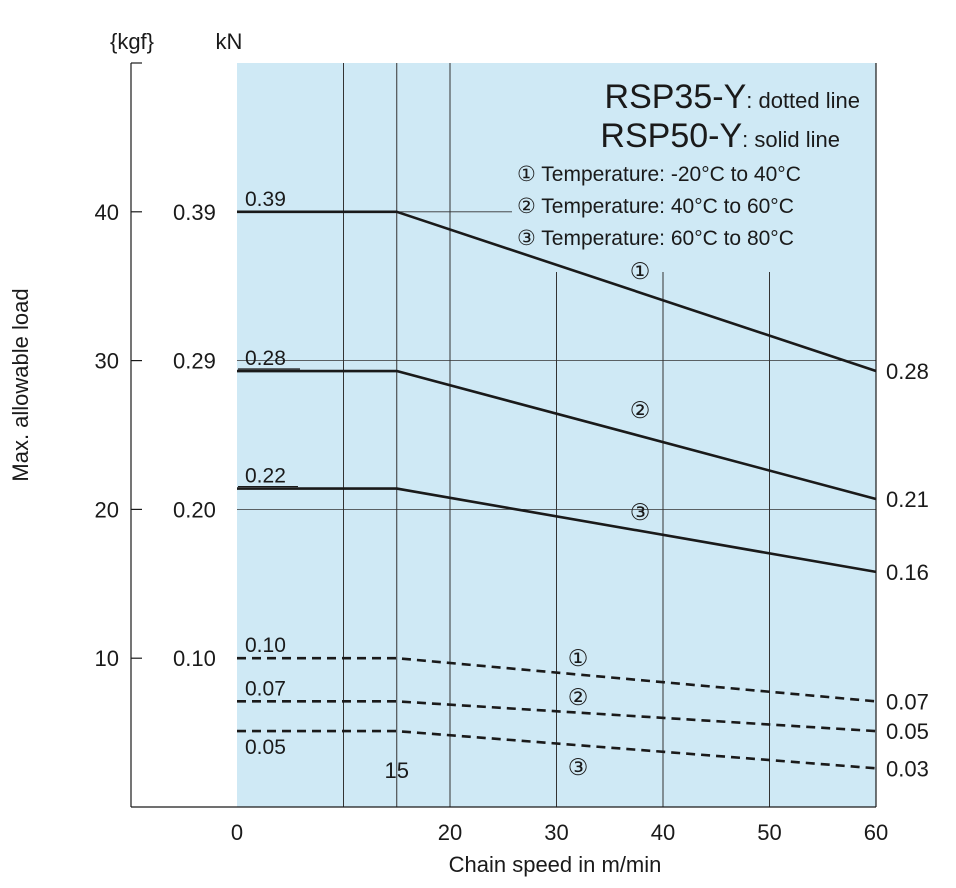  Describe the element at coordinates (194, 212) in the screenshot. I see `y-tick-label-kn: 0.39` at that location.